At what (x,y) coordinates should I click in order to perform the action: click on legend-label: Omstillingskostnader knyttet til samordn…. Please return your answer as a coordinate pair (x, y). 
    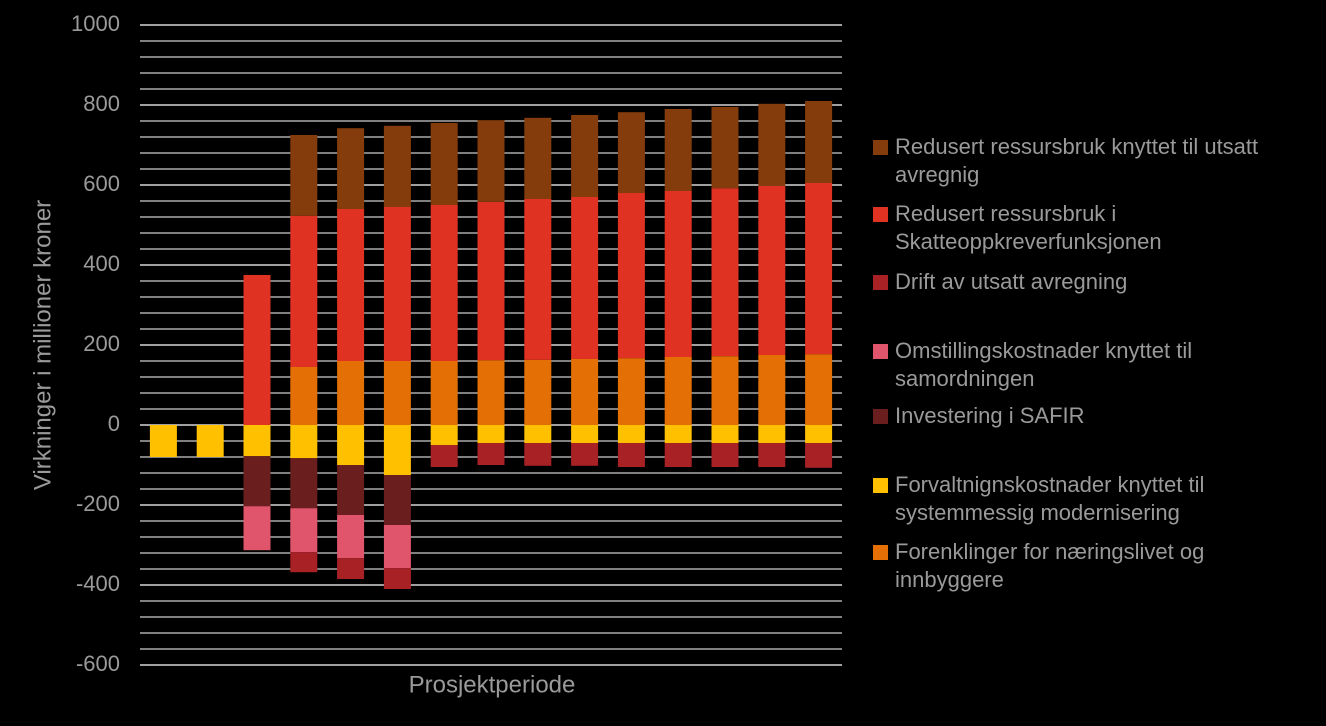
    Looking at the image, I should click on (1044, 364).